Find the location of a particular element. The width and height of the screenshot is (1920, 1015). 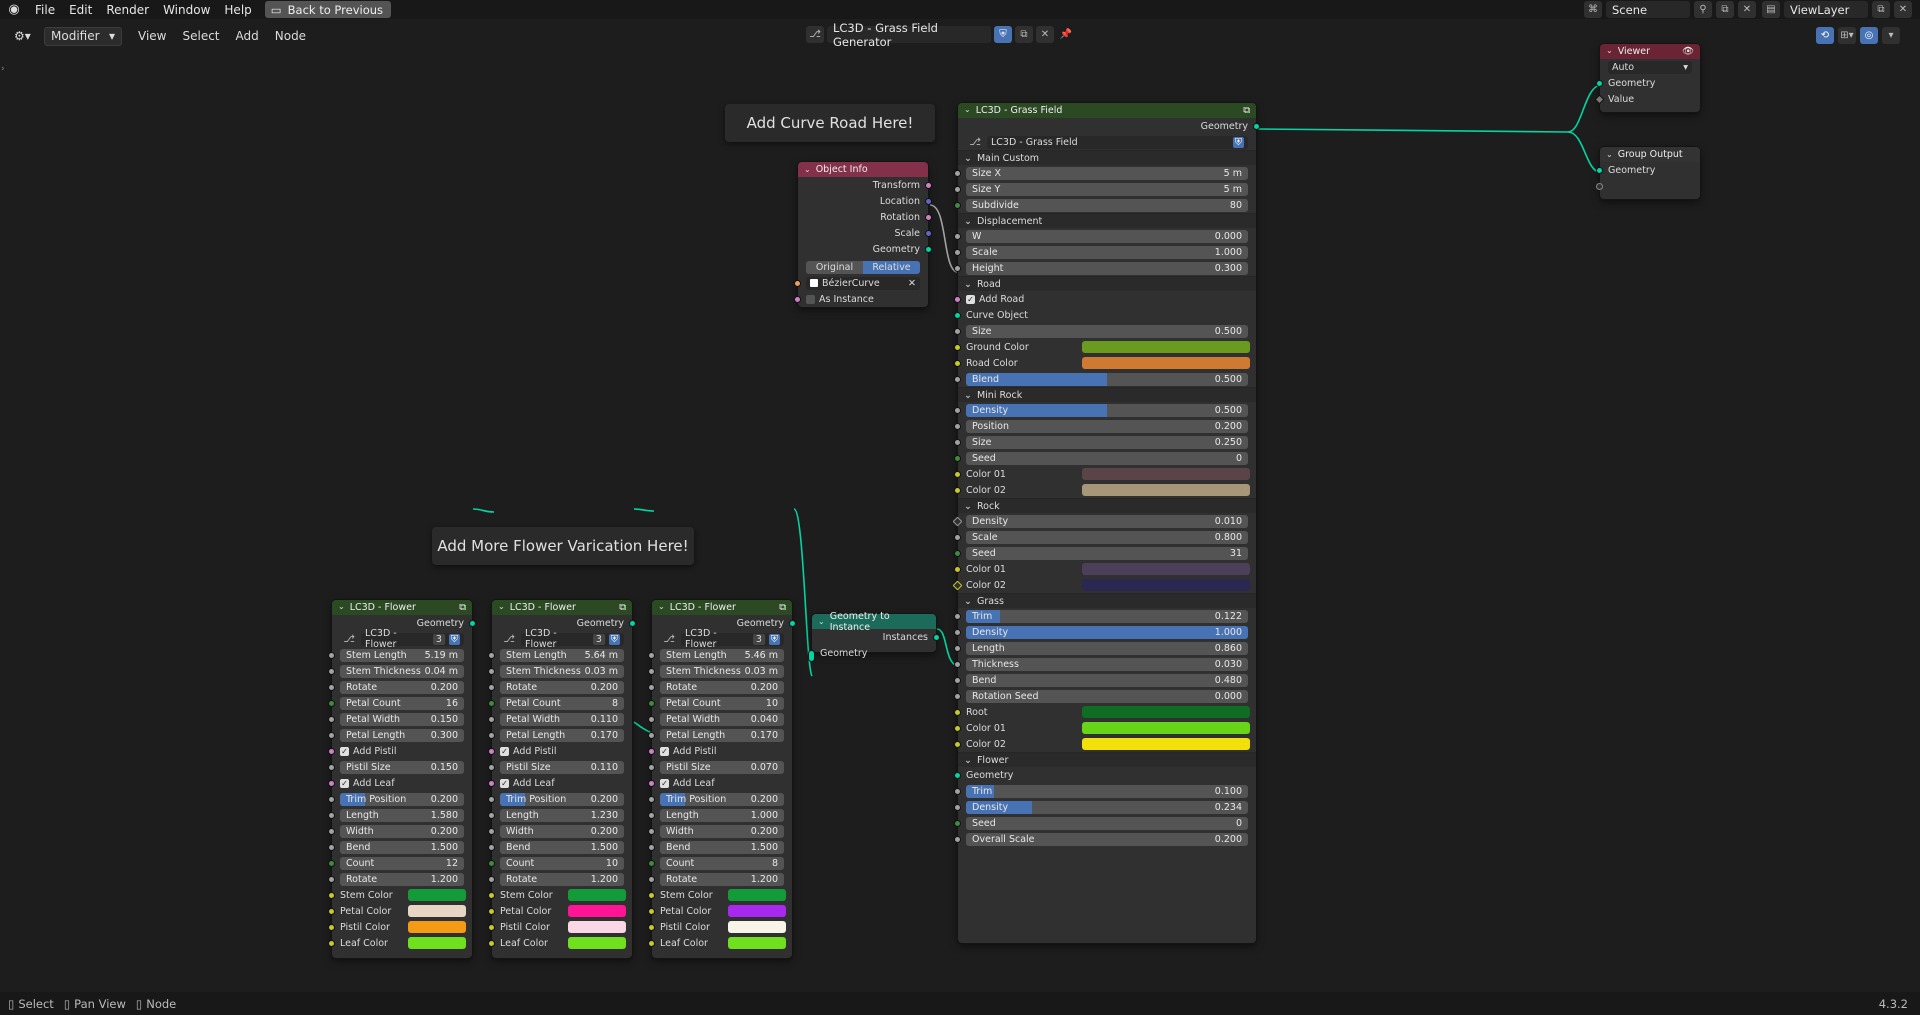

shield-icon: ⛨ is located at coordinates (1238, 142).